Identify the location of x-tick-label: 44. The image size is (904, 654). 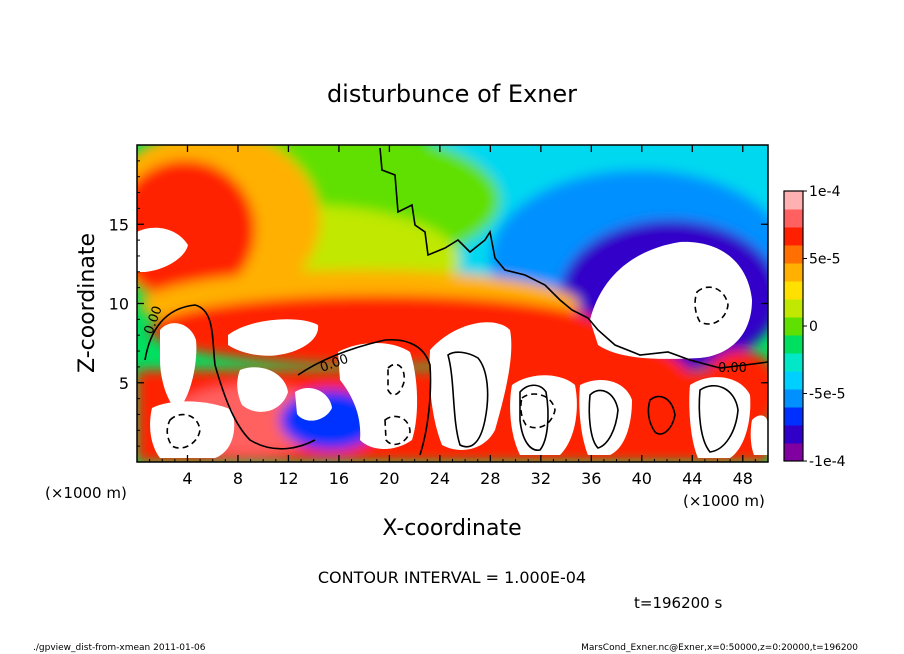
(692, 478).